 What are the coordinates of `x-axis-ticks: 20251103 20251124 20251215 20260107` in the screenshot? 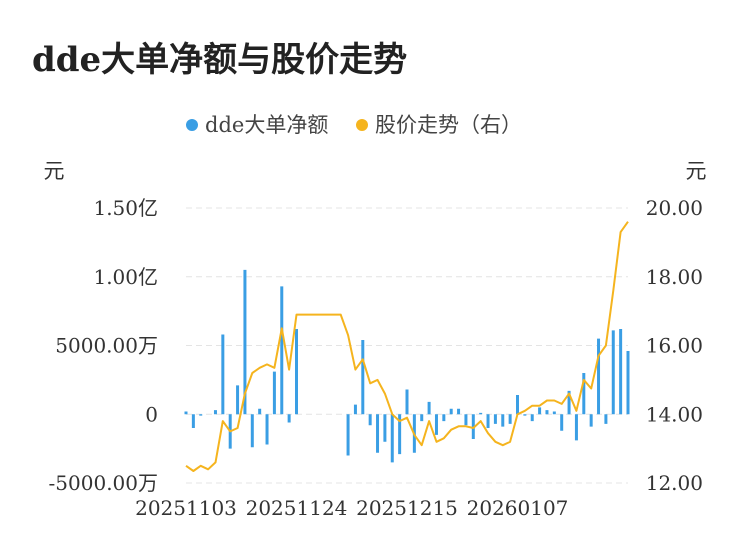 It's located at (351, 508).